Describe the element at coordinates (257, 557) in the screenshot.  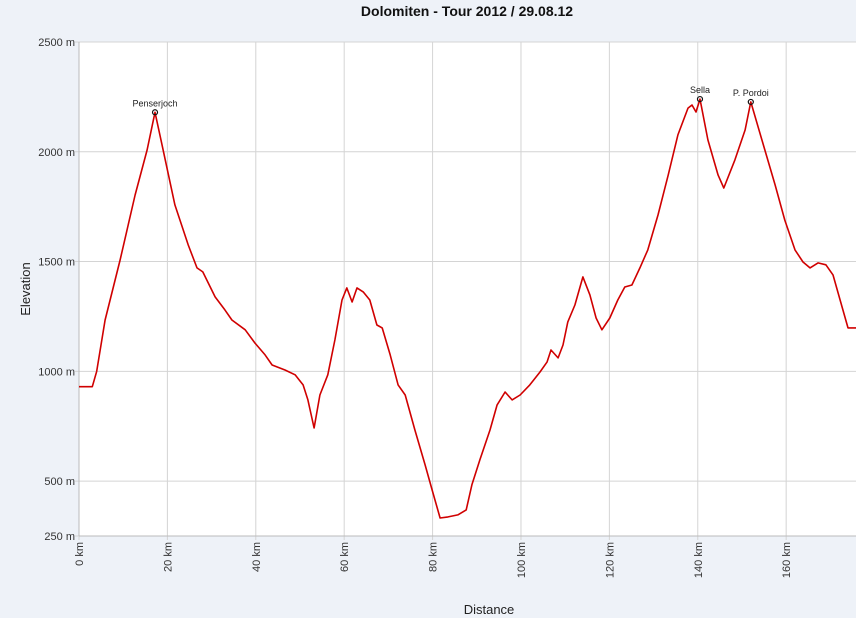
I see `x-tick-label: 40 km` at that location.